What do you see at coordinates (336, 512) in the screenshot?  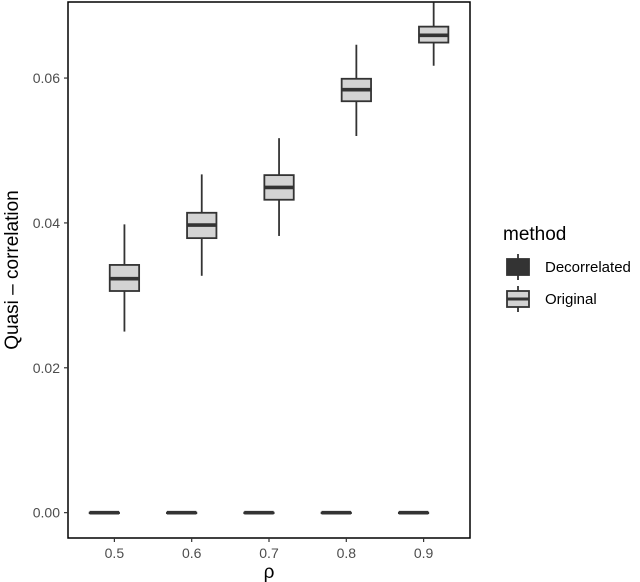 I see `box-decorrelated-0.8` at bounding box center [336, 512].